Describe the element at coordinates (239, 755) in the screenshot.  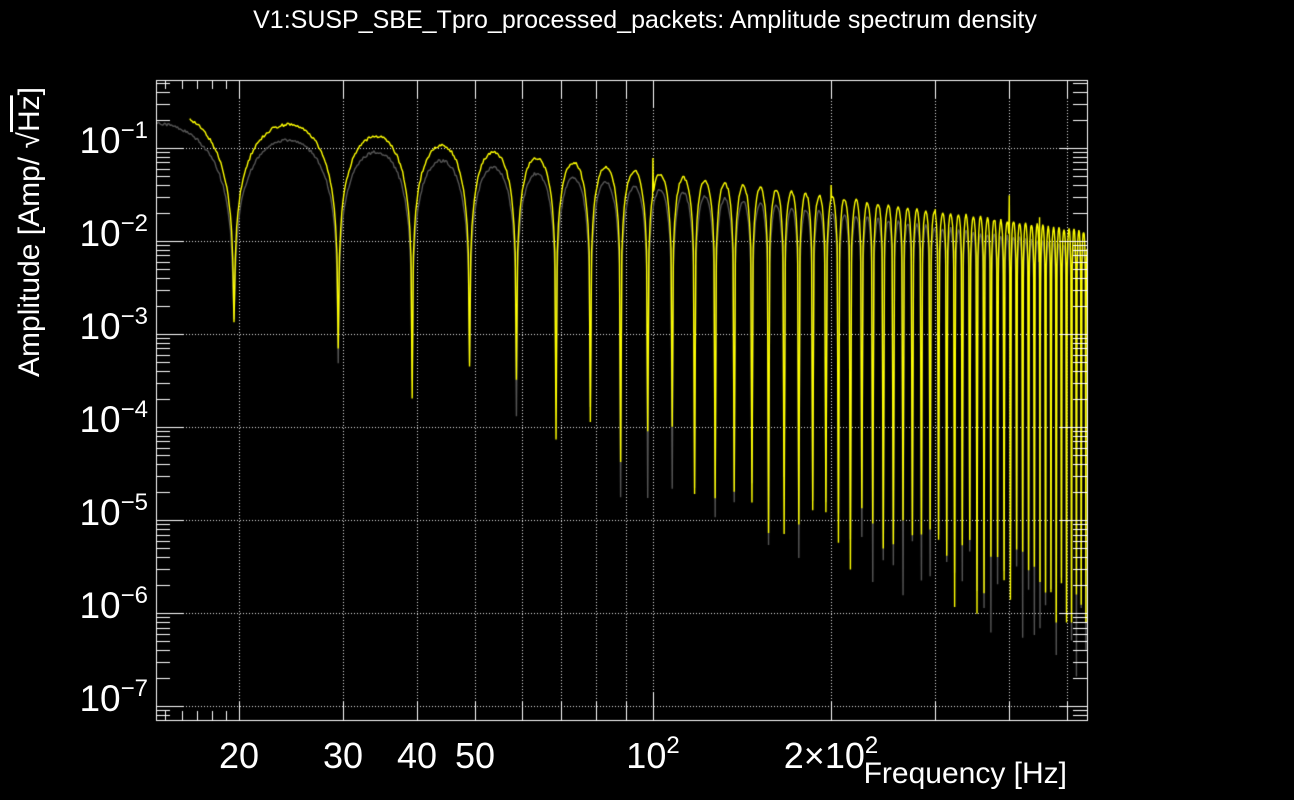
I see `x-tick-label: 20` at that location.